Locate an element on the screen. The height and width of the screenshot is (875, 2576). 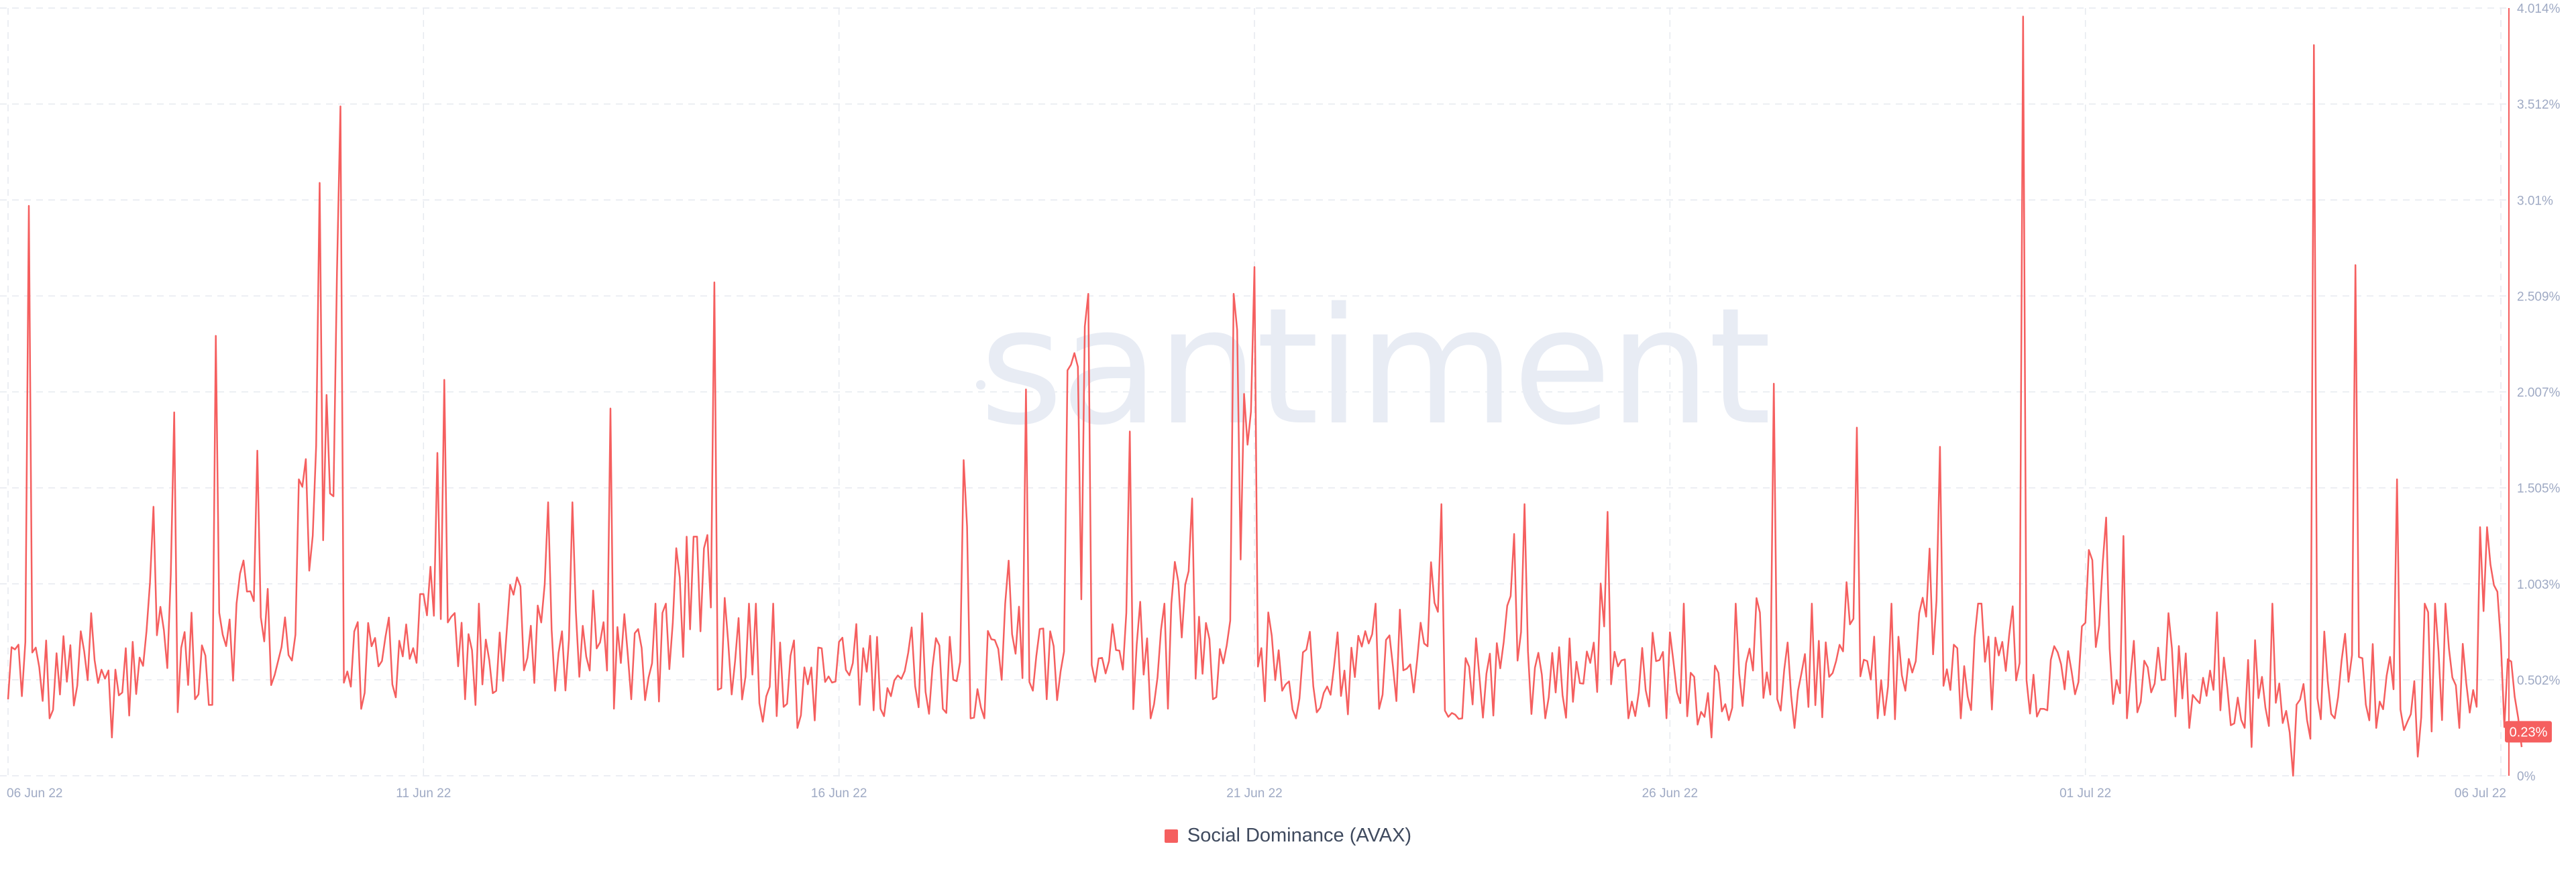
y-tick-label: 3.512% is located at coordinates (2539, 105).